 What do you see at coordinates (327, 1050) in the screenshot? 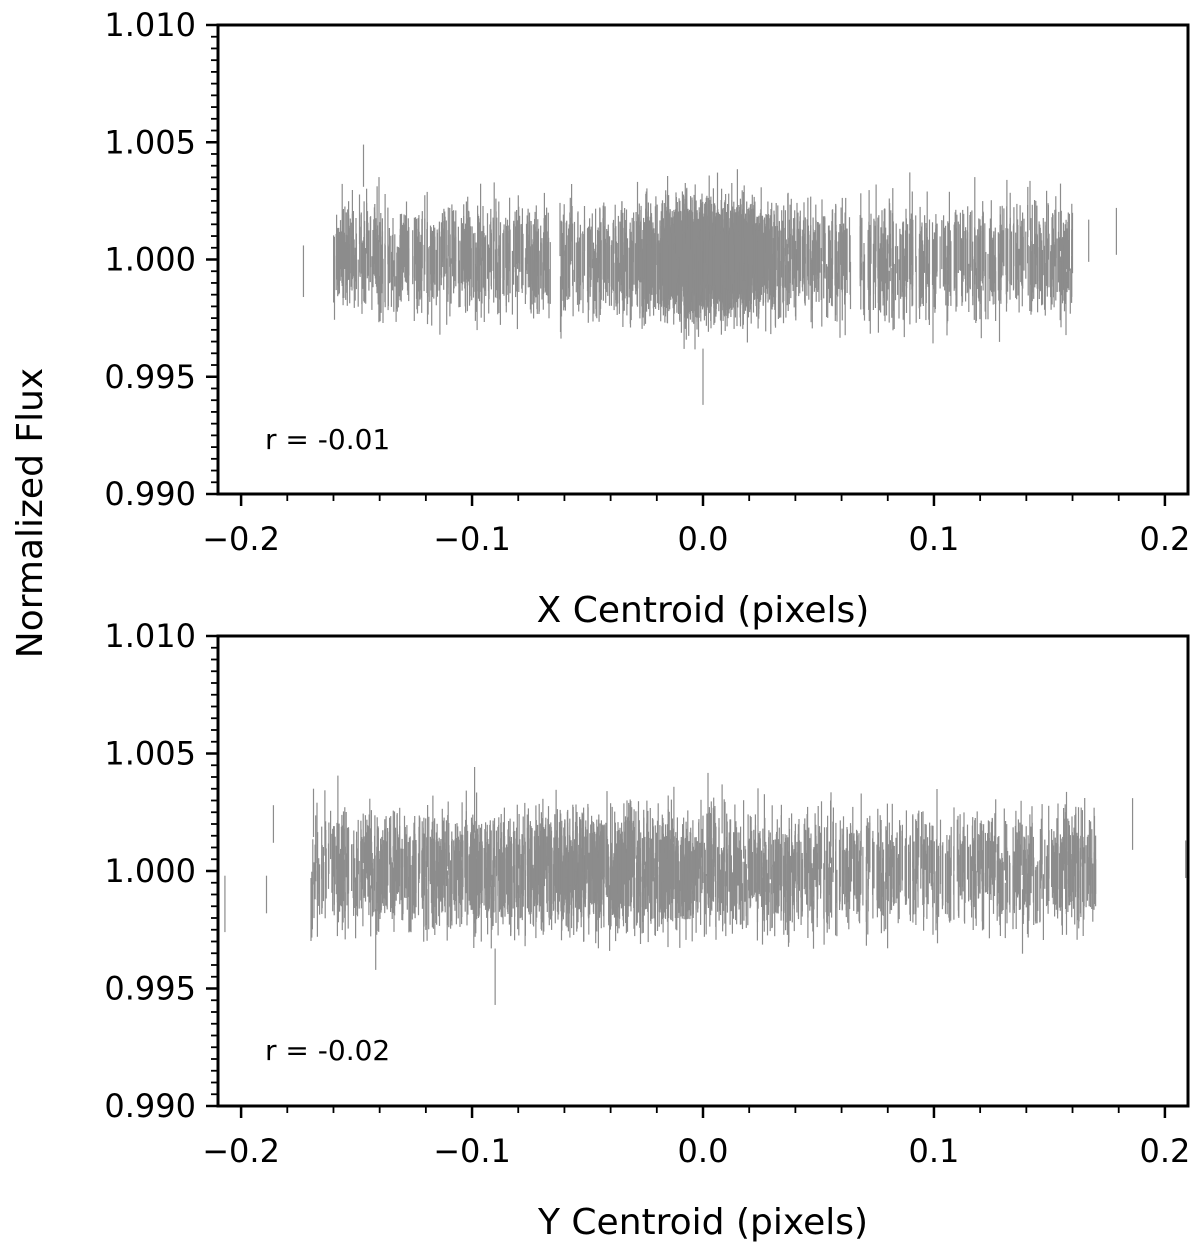
I see `correlation-annotation: r = -0.02` at bounding box center [327, 1050].